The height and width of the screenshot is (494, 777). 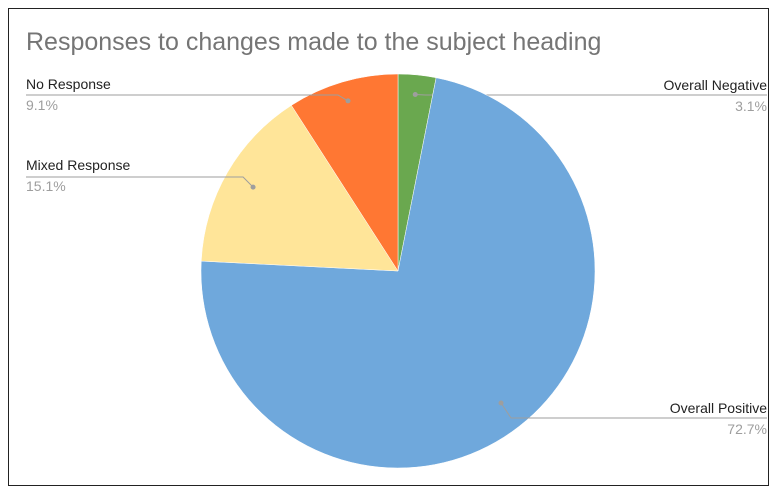 What do you see at coordinates (718, 408) in the screenshot?
I see `slice-label: Overall Positive` at bounding box center [718, 408].